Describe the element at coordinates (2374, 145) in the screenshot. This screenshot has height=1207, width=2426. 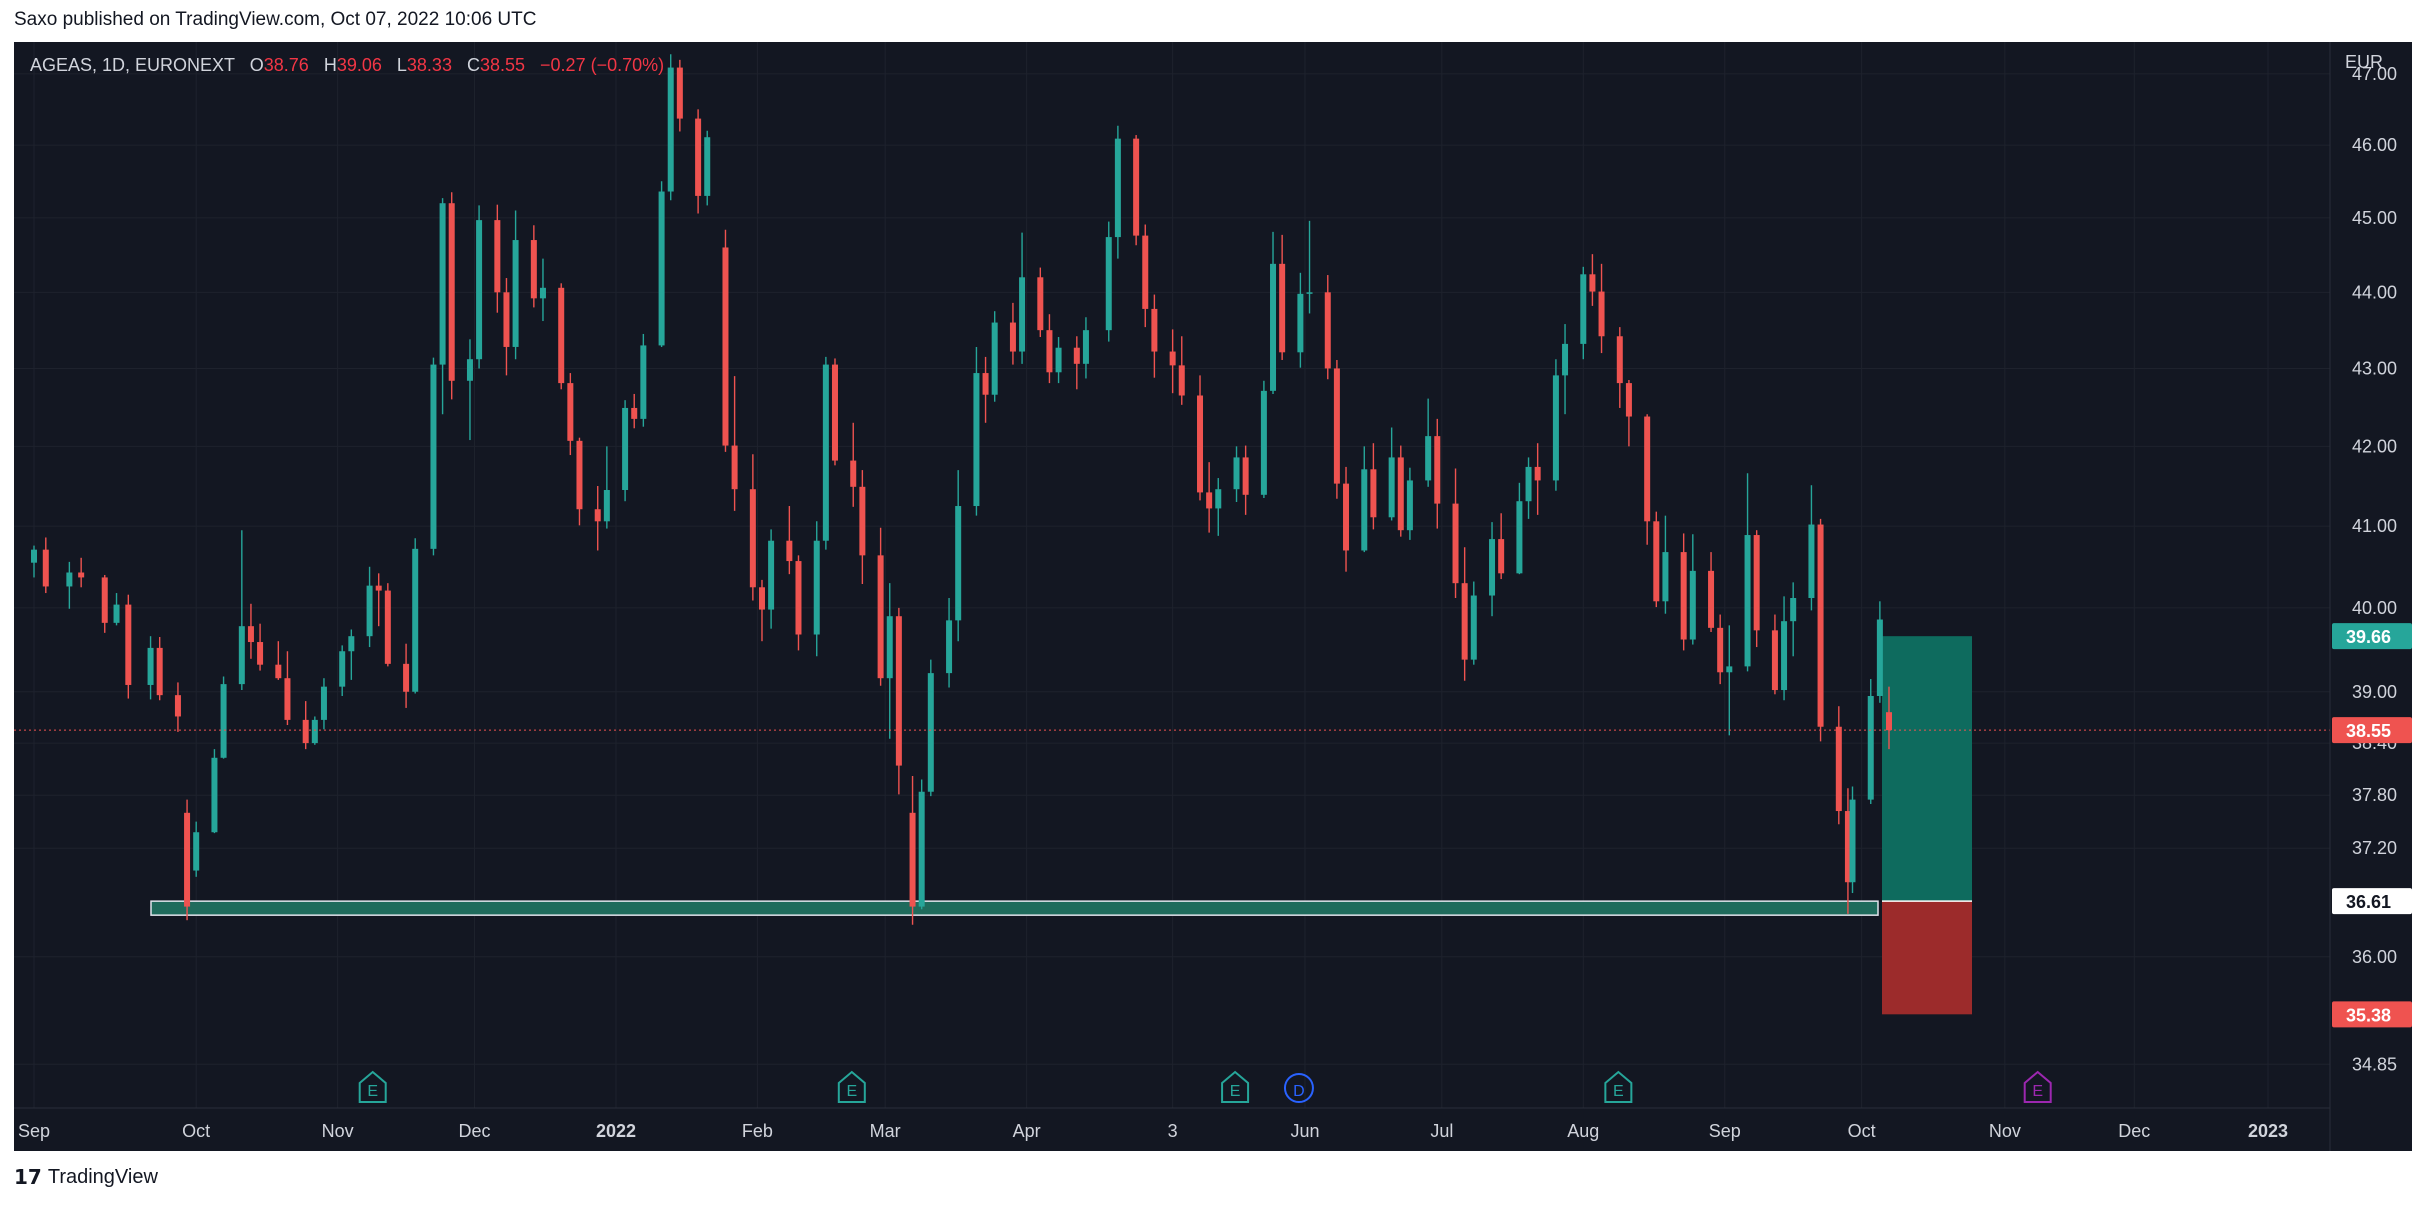
I see `price-tick-label: 46.00` at that location.